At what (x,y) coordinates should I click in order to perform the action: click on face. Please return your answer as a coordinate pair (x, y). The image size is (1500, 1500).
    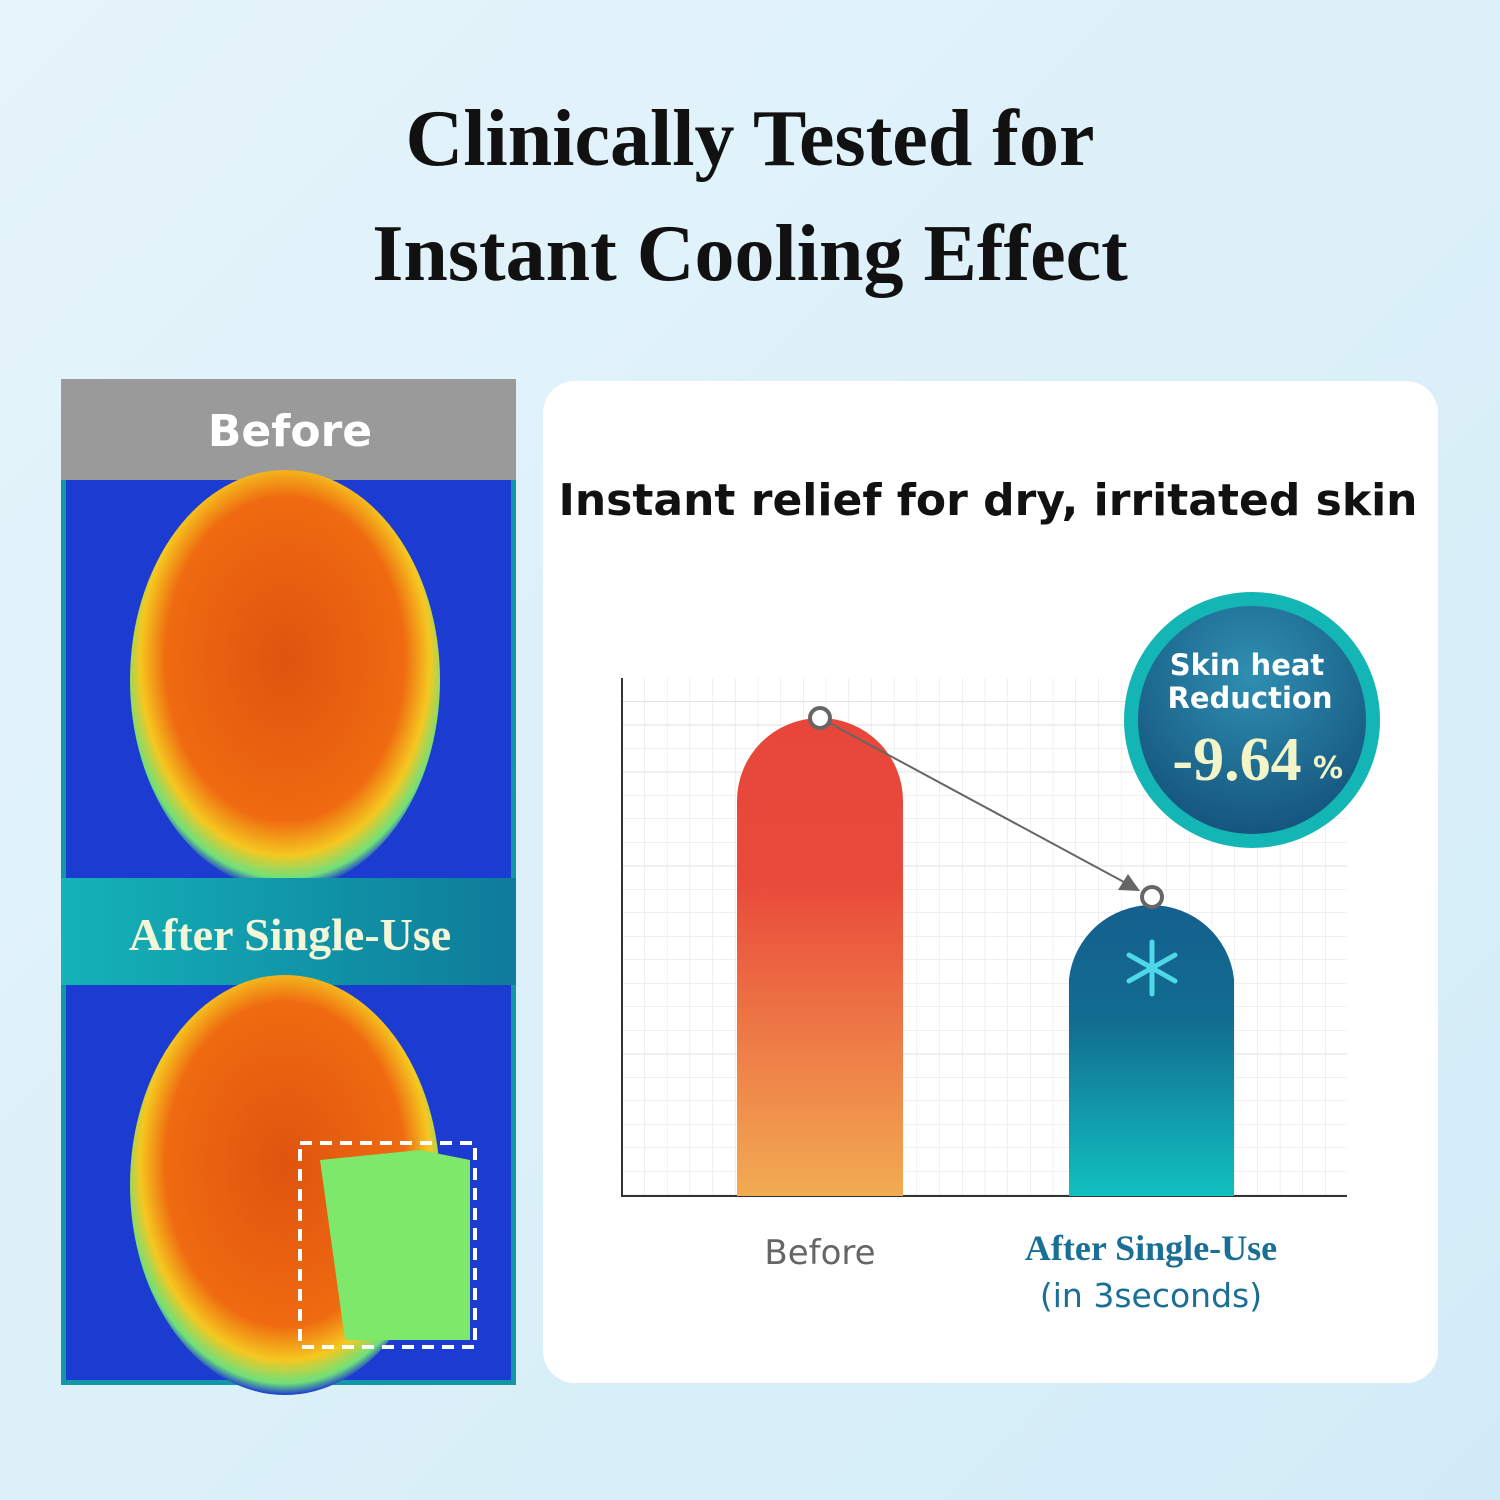
    Looking at the image, I should click on (285, 680).